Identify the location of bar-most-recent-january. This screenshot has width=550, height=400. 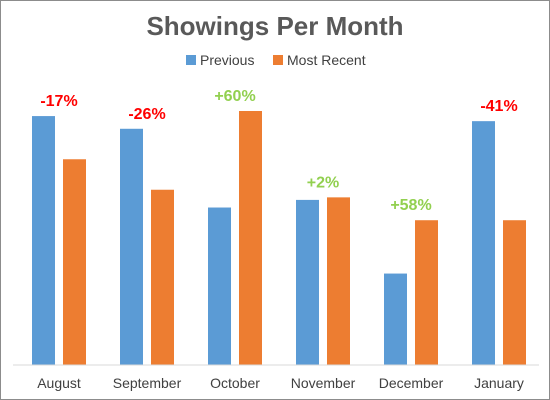
(514, 292).